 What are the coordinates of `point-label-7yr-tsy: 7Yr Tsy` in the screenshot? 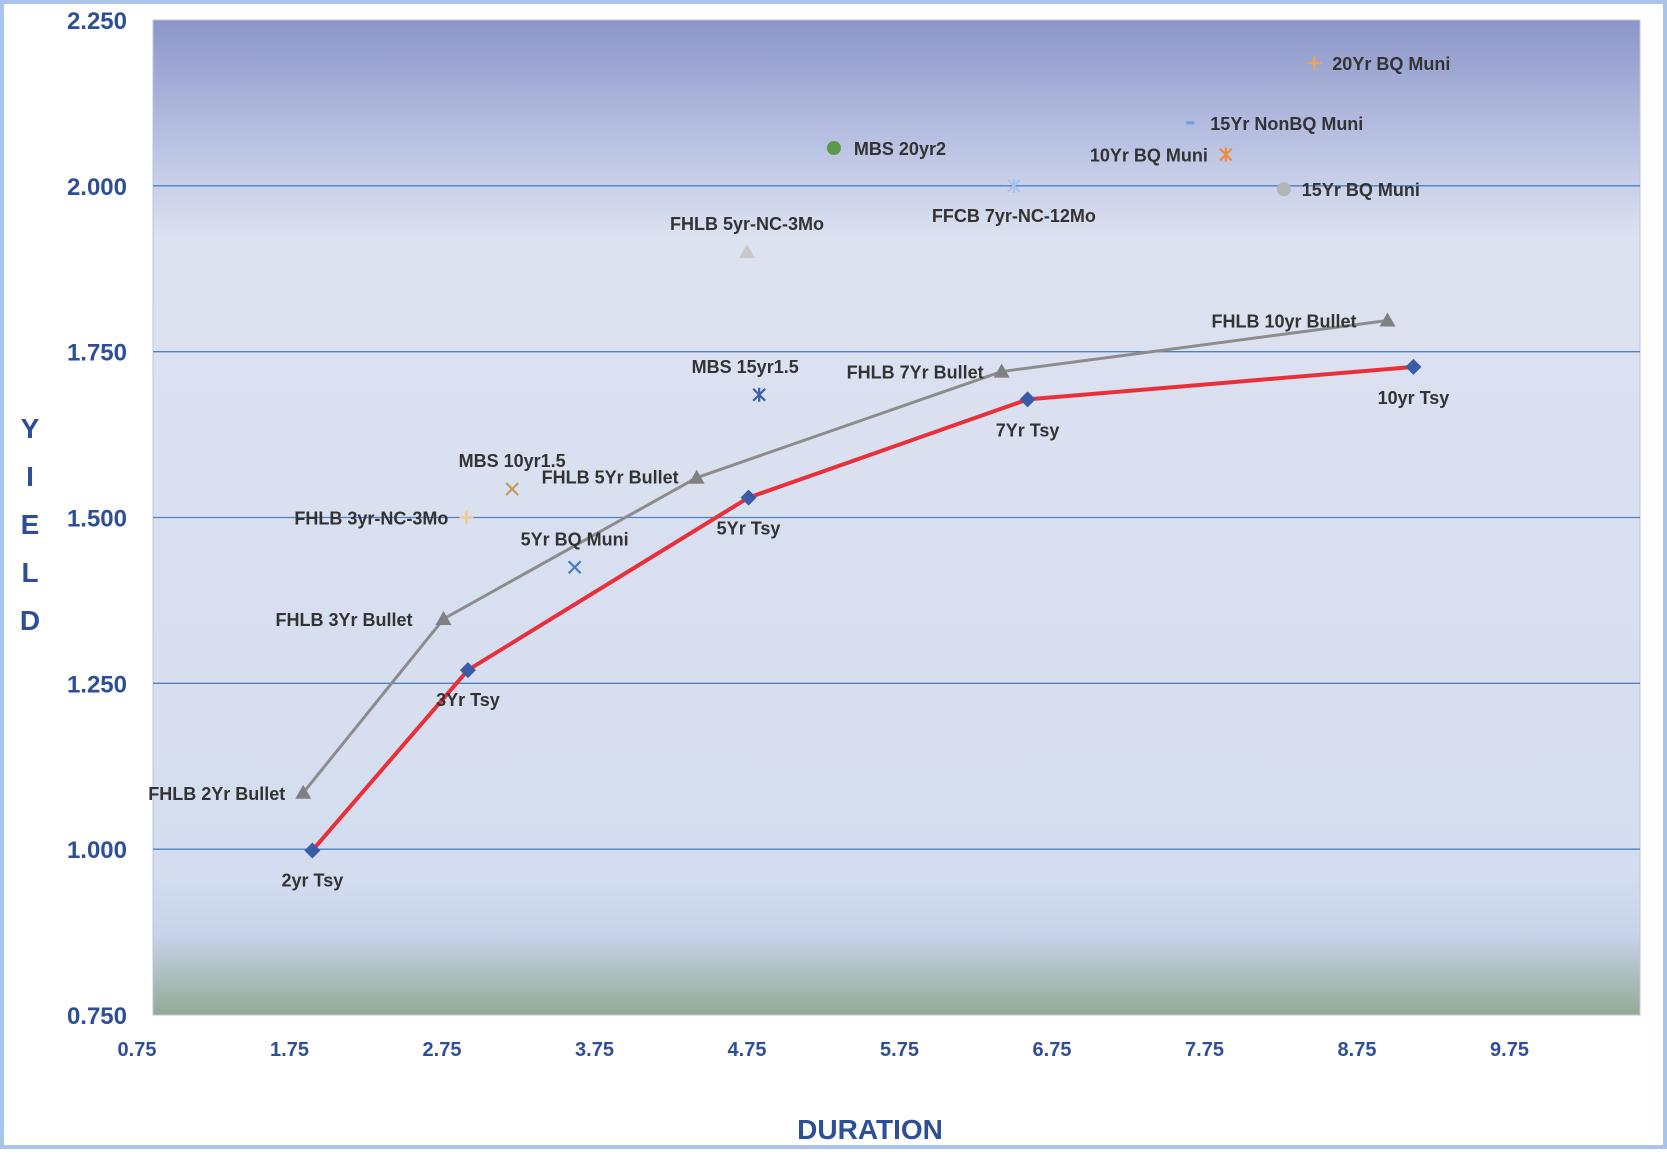 It's located at (1028, 430).